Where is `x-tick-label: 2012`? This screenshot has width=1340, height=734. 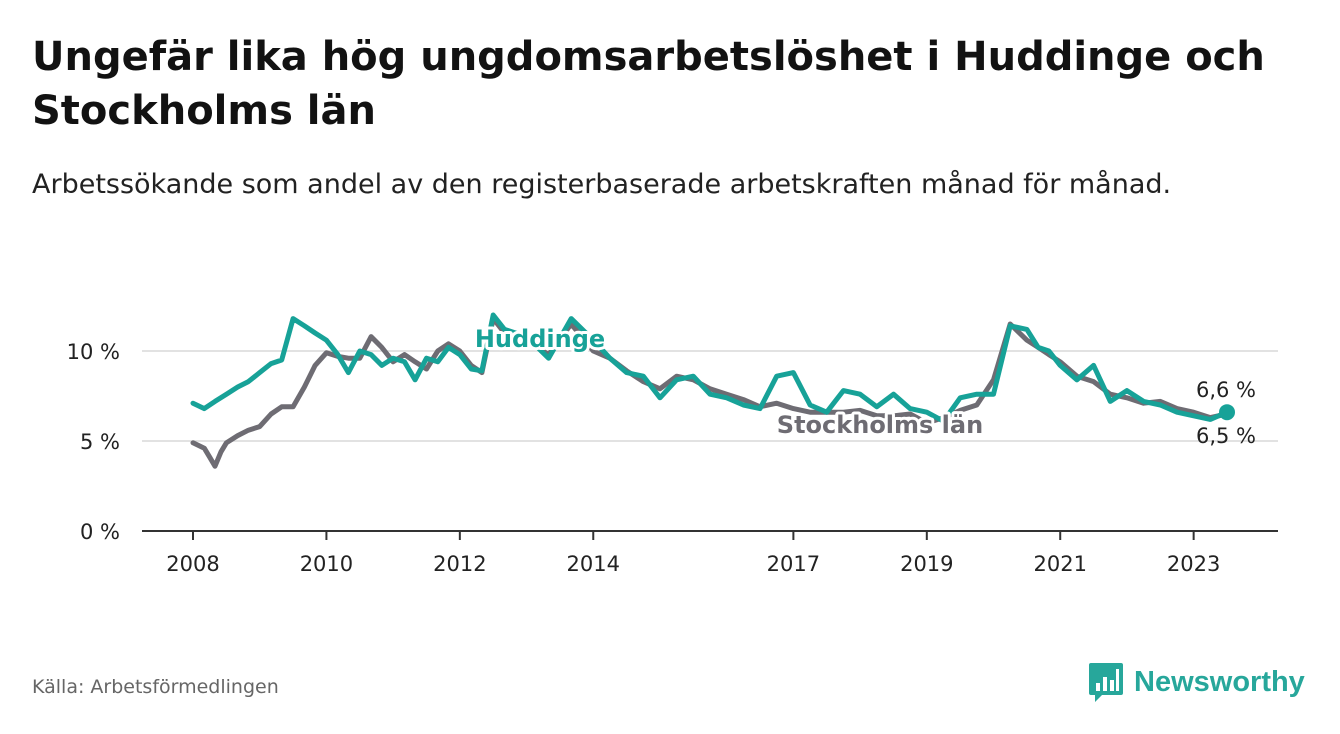
x-tick-label: 2012 is located at coordinates (459, 564).